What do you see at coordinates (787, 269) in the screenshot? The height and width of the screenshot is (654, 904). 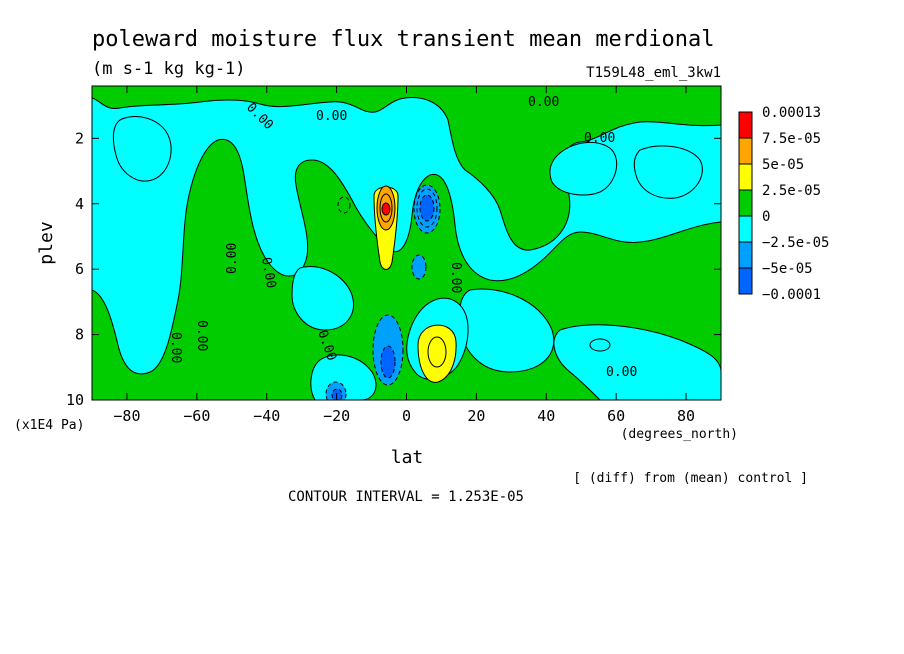 I see `legend-label: −5e-05` at bounding box center [787, 269].